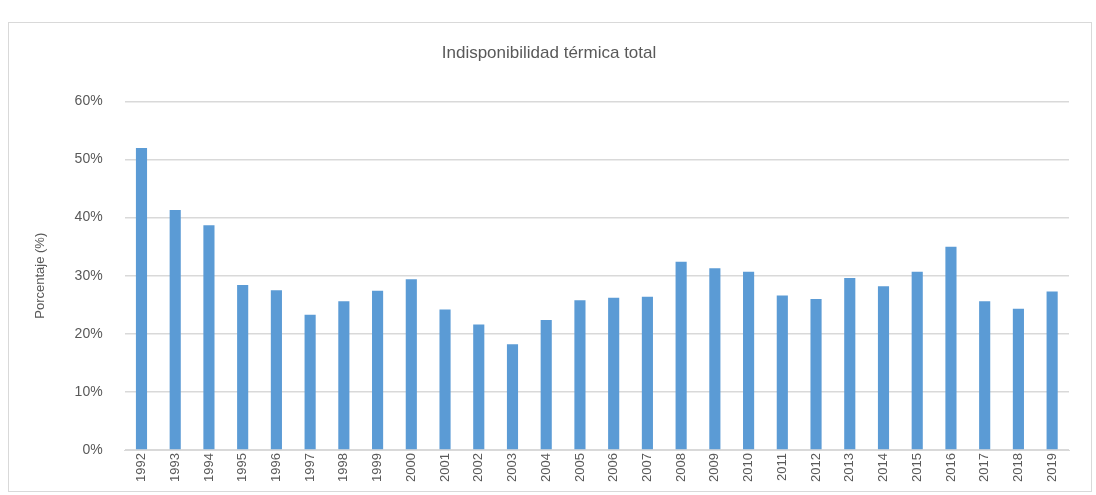  I want to click on x-tick-label: 2015, so click(916, 467).